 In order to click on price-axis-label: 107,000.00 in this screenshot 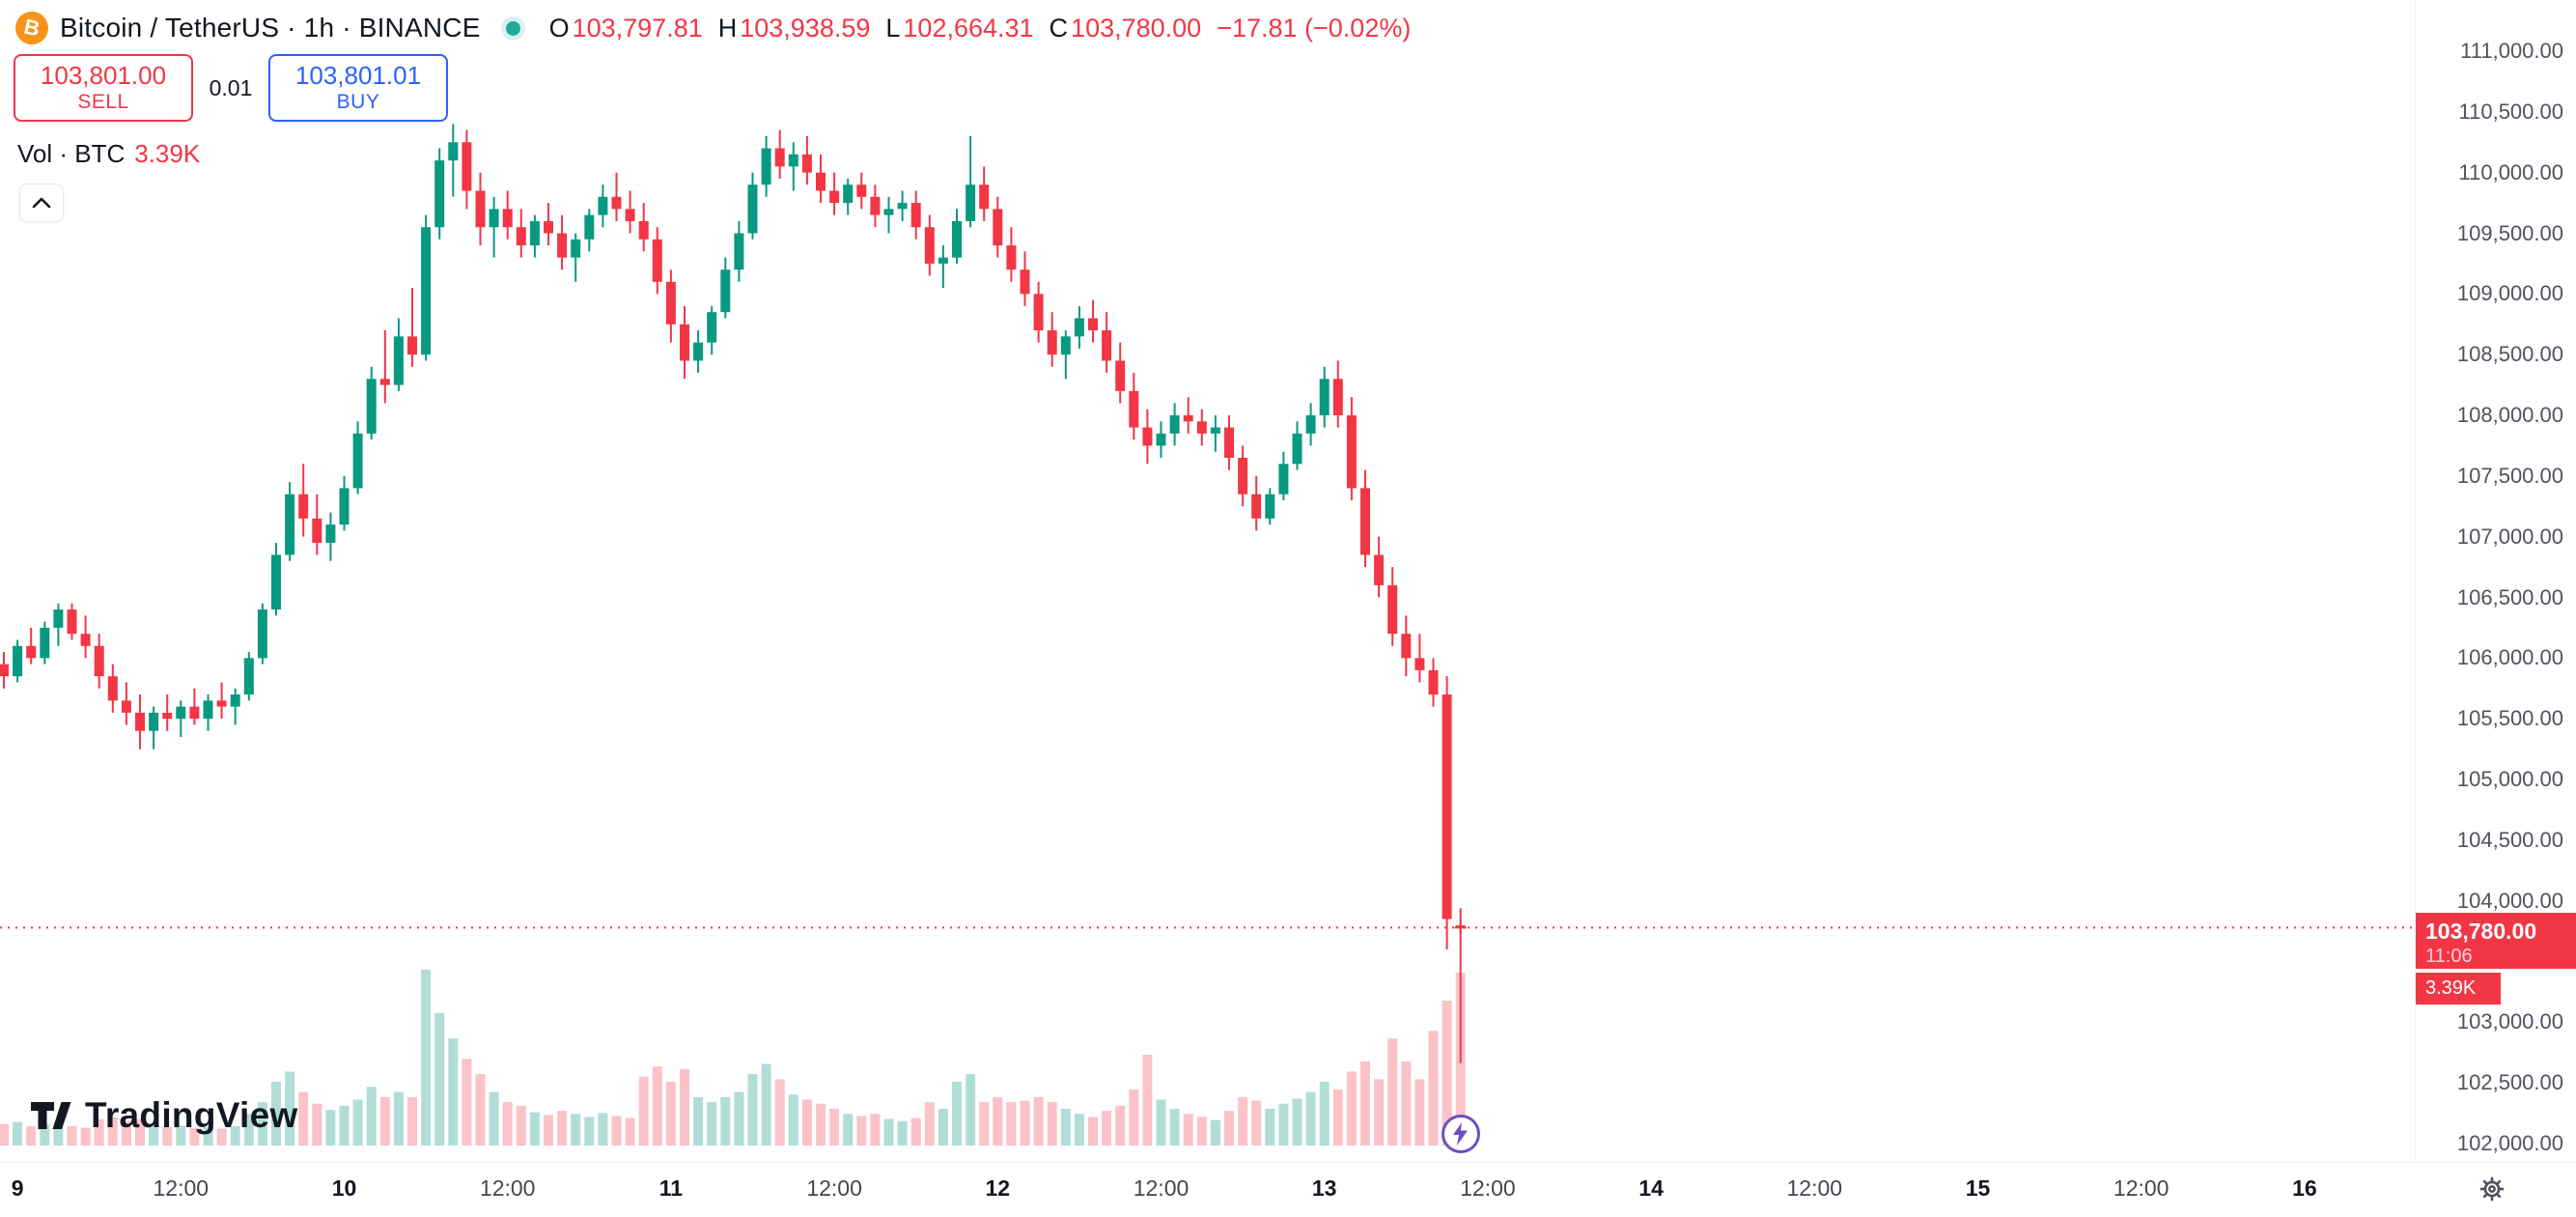, I will do `click(2510, 536)`.